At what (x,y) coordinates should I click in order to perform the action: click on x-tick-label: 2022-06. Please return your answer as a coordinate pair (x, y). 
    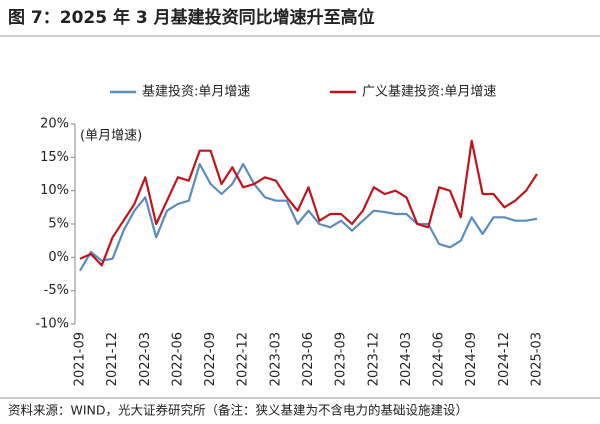
    Looking at the image, I should click on (177, 359).